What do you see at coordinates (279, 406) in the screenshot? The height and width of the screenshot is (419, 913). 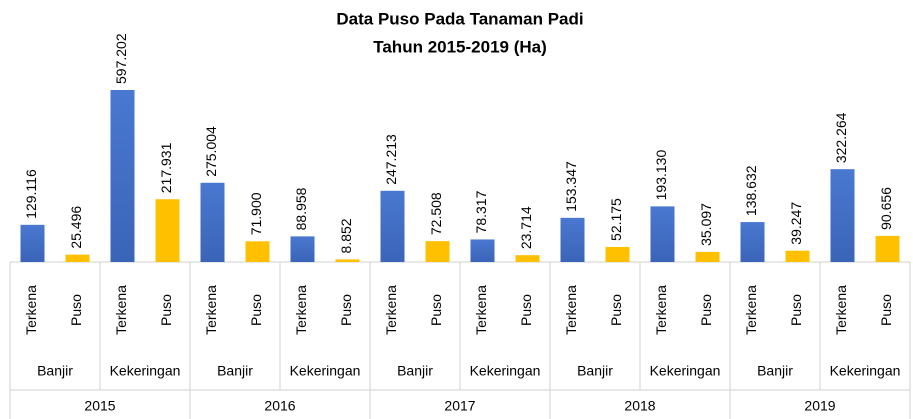 I see `year-label: 2016` at bounding box center [279, 406].